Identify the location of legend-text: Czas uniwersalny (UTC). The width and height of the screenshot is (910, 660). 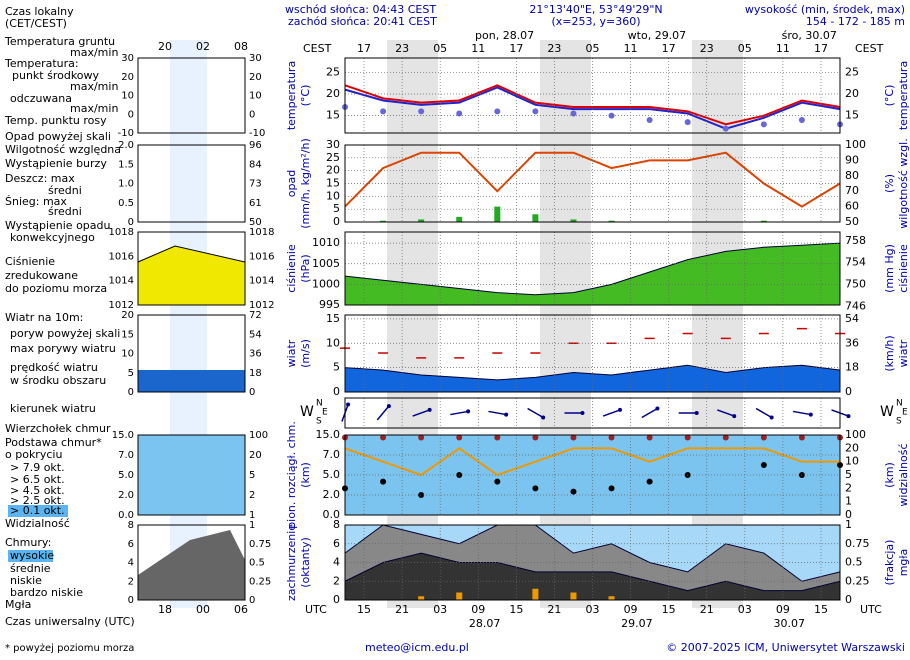
(70, 621).